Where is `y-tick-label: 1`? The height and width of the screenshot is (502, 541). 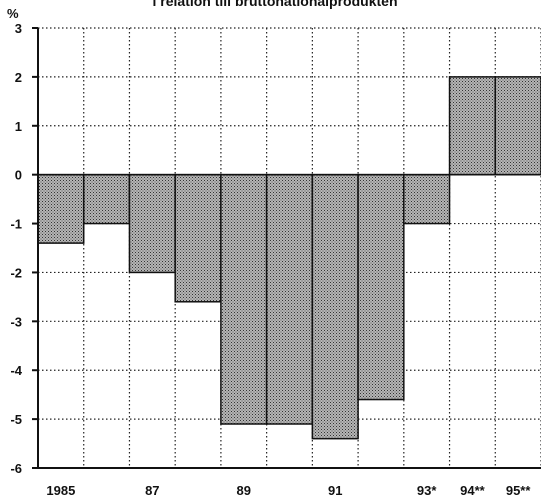 y-tick-label: 1 is located at coordinates (18, 126).